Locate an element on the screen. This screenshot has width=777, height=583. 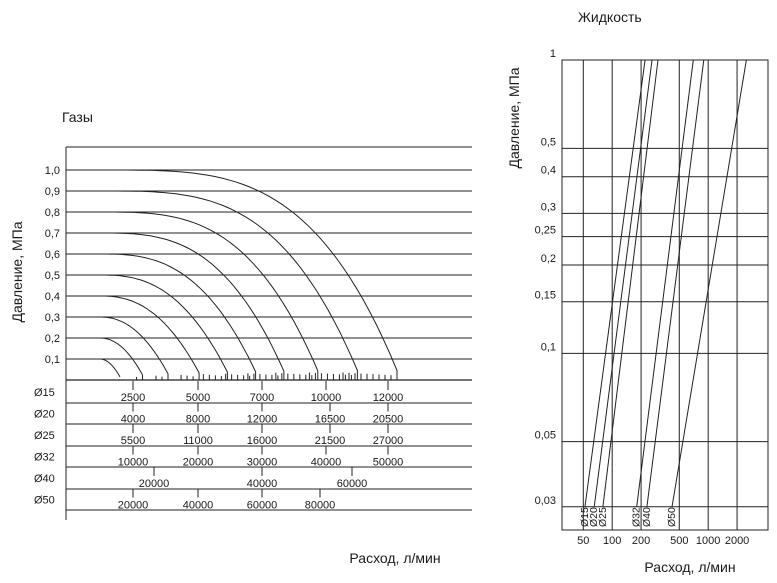
liquid-y-tick-label: 0,3 is located at coordinates (548, 207).